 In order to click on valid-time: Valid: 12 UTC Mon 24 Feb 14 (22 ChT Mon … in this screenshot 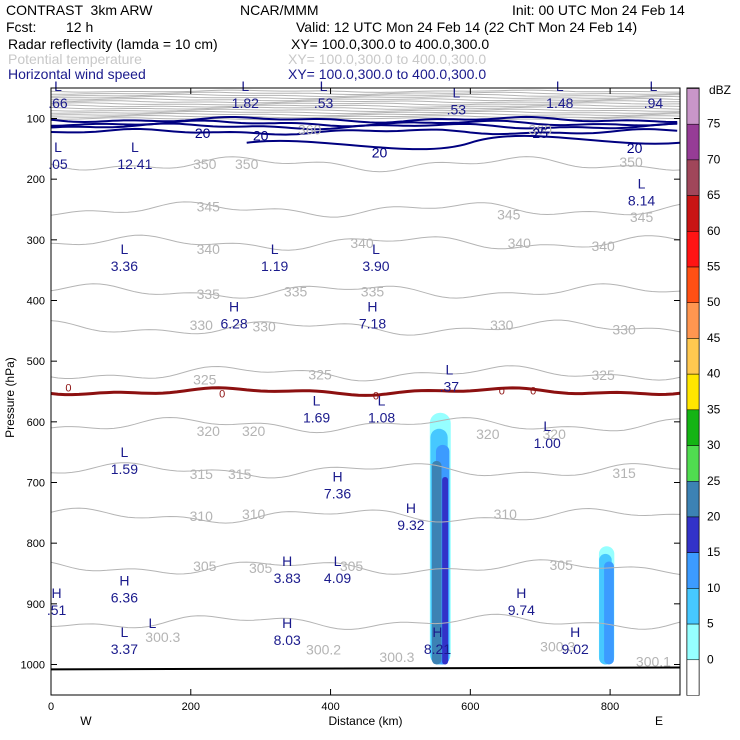, I will do `click(467, 27)`.